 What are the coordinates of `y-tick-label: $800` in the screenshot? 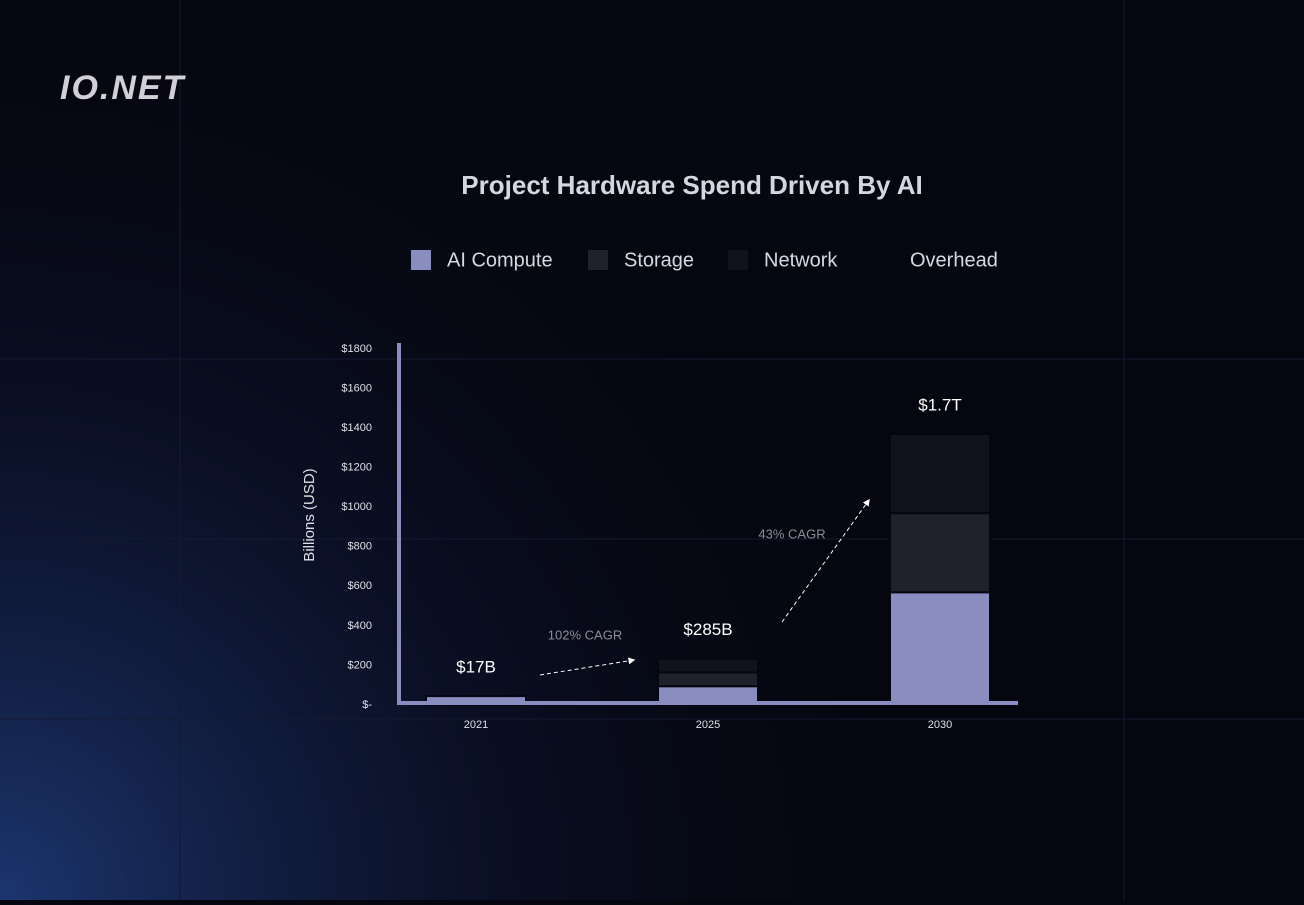 It's located at (360, 547).